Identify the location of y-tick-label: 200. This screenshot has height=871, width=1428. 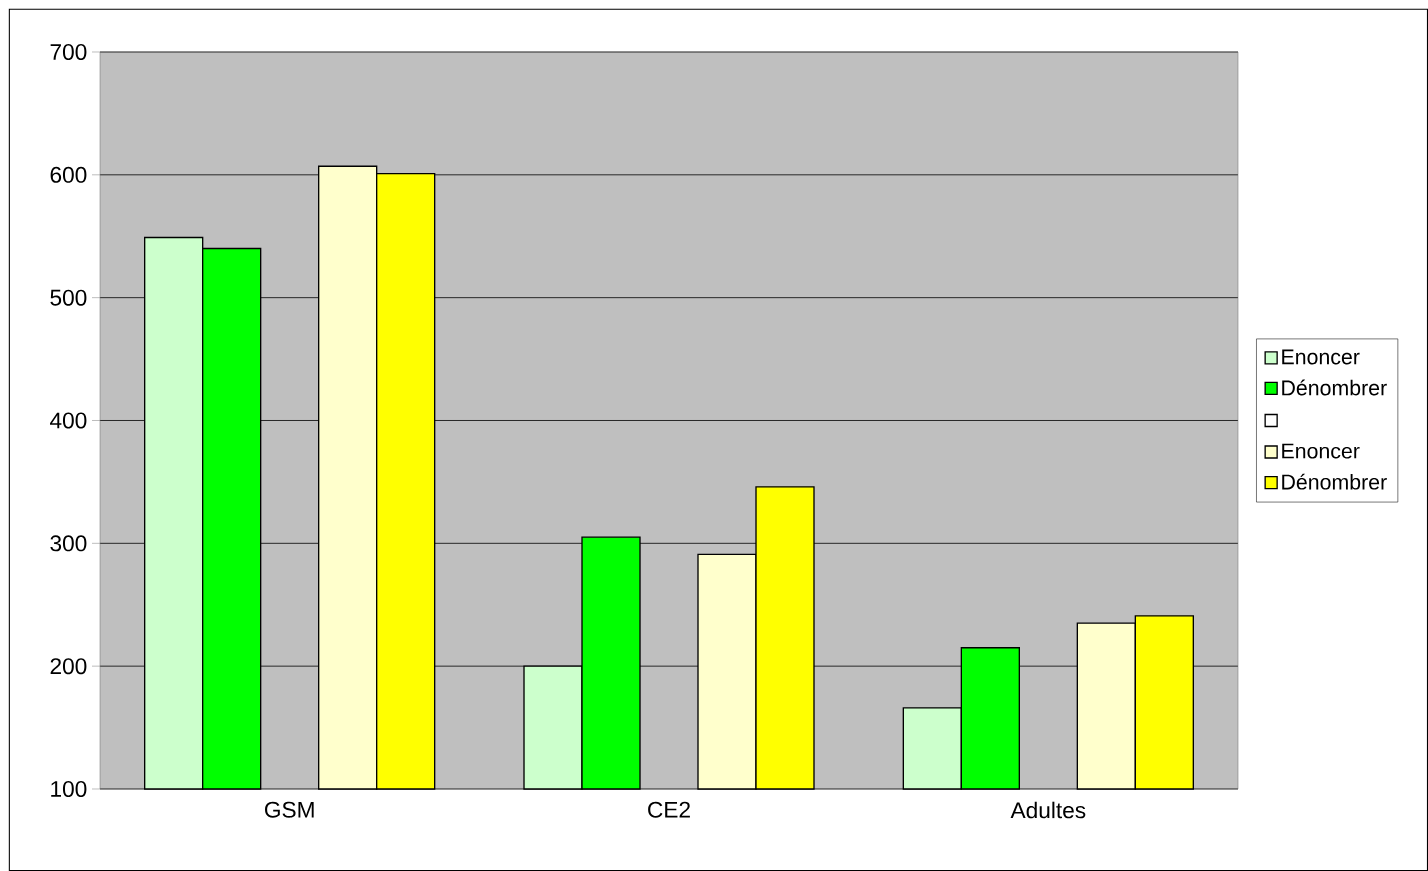
(68, 666).